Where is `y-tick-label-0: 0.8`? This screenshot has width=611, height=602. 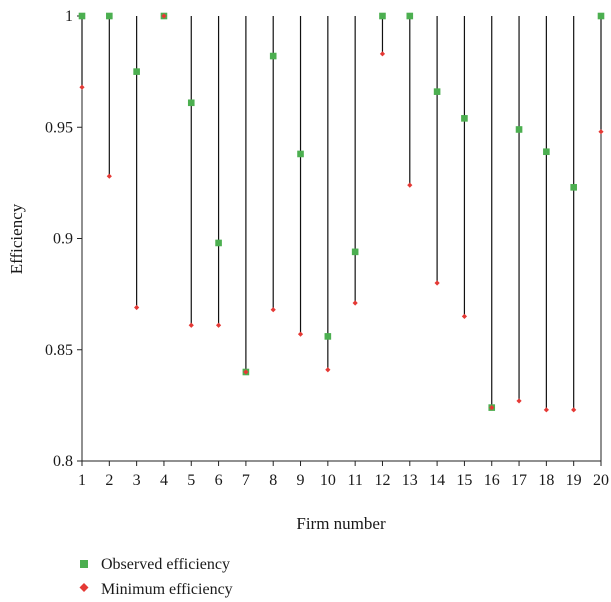
y-tick-label-0: 0.8 is located at coordinates (63, 461).